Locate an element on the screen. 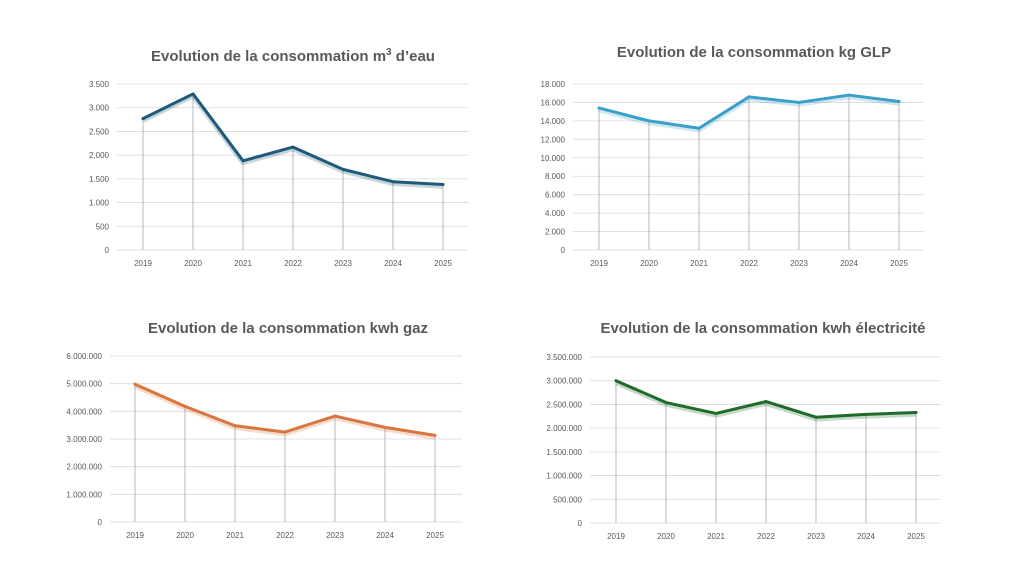  chart-title: Evolution de la consommation kg GLP is located at coordinates (754, 52).